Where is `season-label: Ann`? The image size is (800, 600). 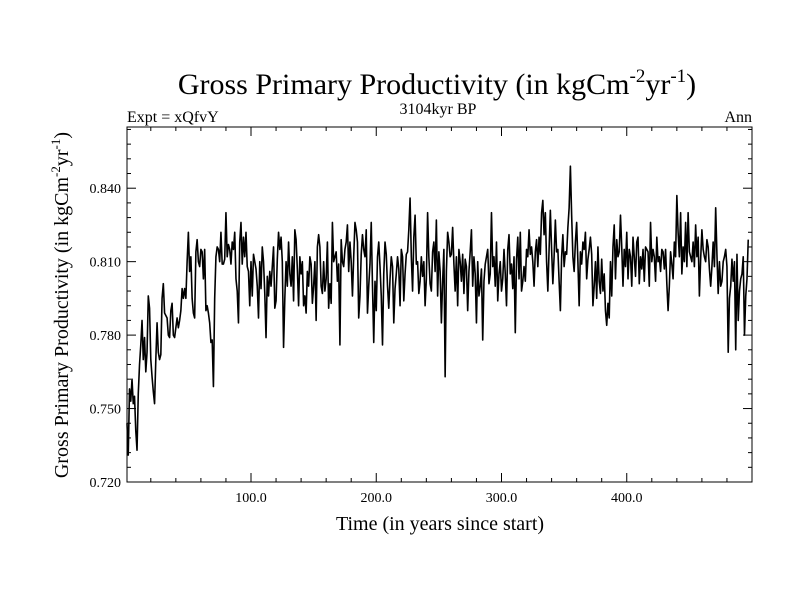
season-label: Ann is located at coordinates (738, 117).